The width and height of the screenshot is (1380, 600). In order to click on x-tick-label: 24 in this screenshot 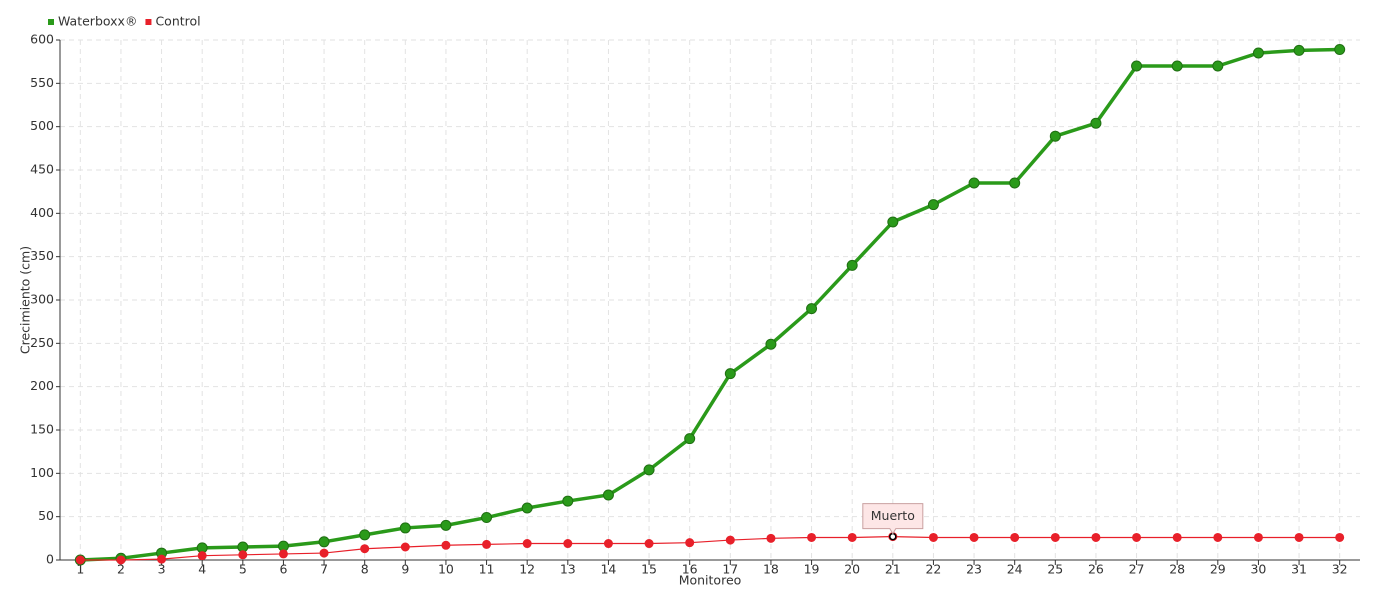, I will do `click(1015, 569)`.